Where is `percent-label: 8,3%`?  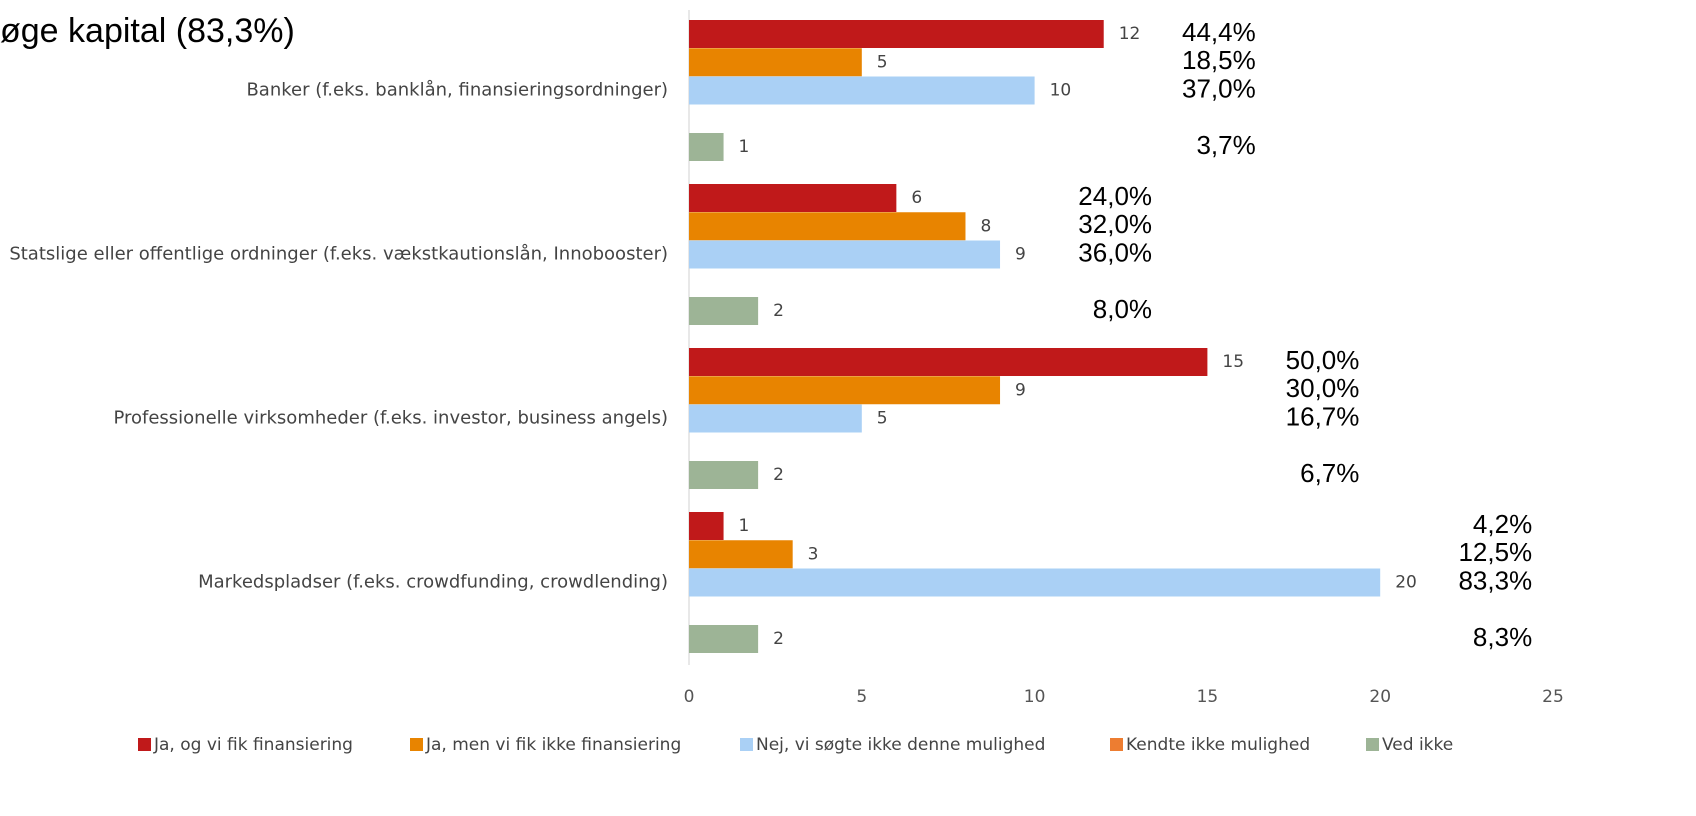
percent-label: 8,3% is located at coordinates (1502, 637).